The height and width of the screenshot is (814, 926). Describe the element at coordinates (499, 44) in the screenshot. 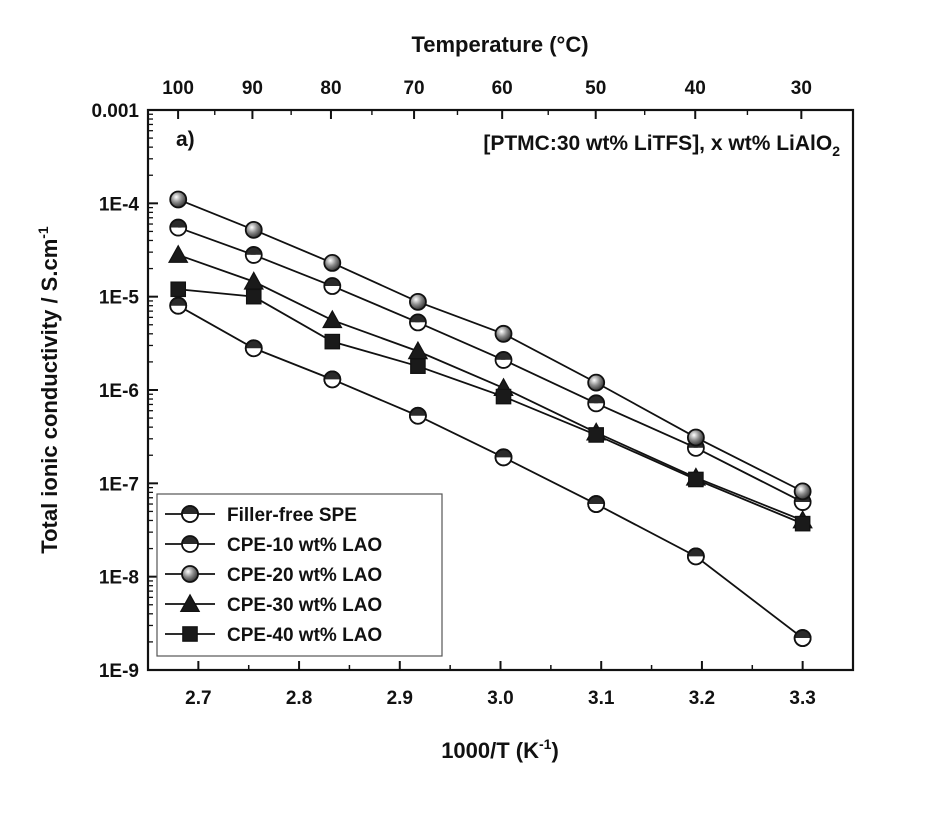

I see `top-axis-title: Temperature (°C)` at that location.